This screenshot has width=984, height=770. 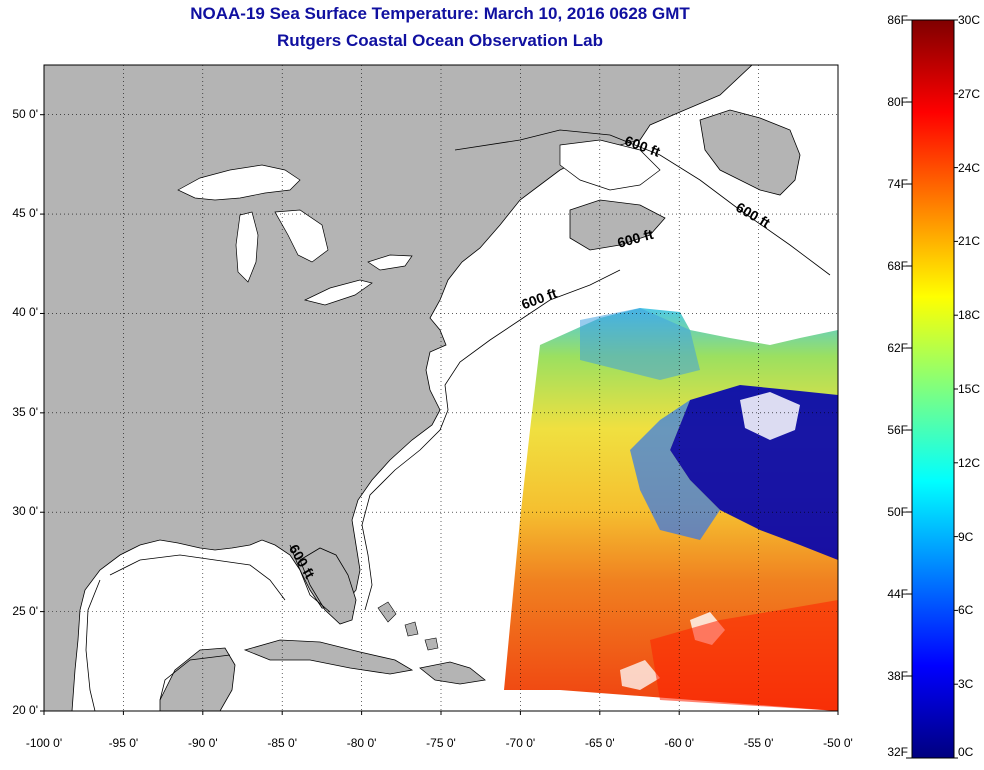 I want to click on colorbar-c-label: 0C, so click(x=966, y=752).